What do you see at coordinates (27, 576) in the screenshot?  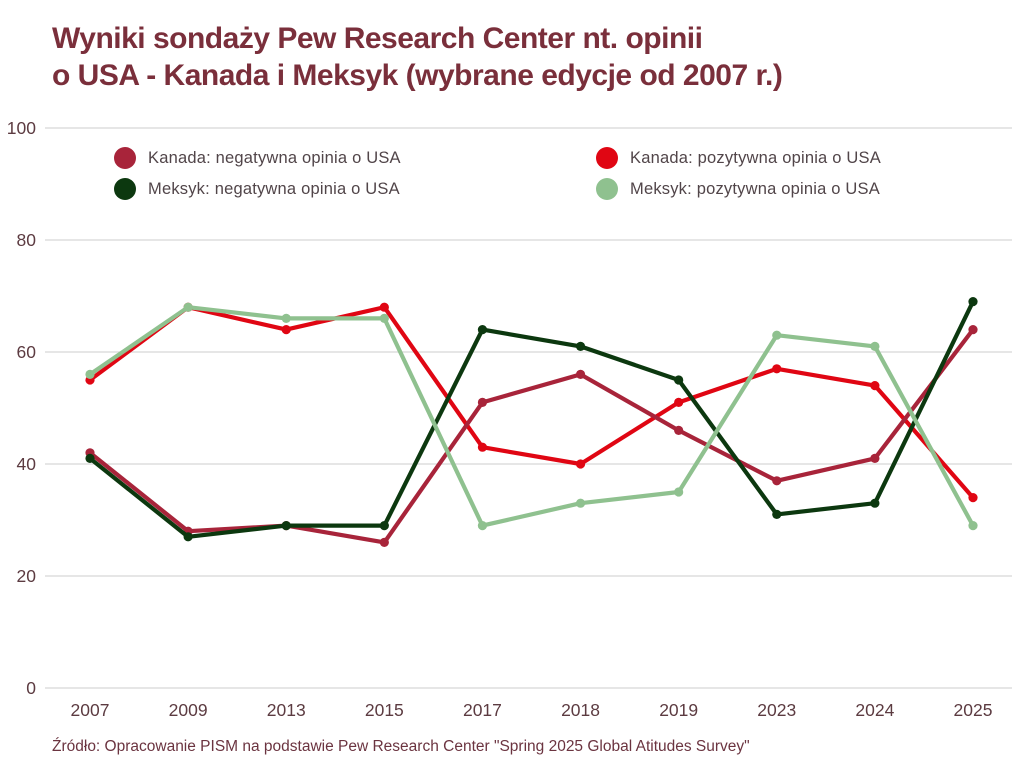 I see `y-tick-label-20: 20` at bounding box center [27, 576].